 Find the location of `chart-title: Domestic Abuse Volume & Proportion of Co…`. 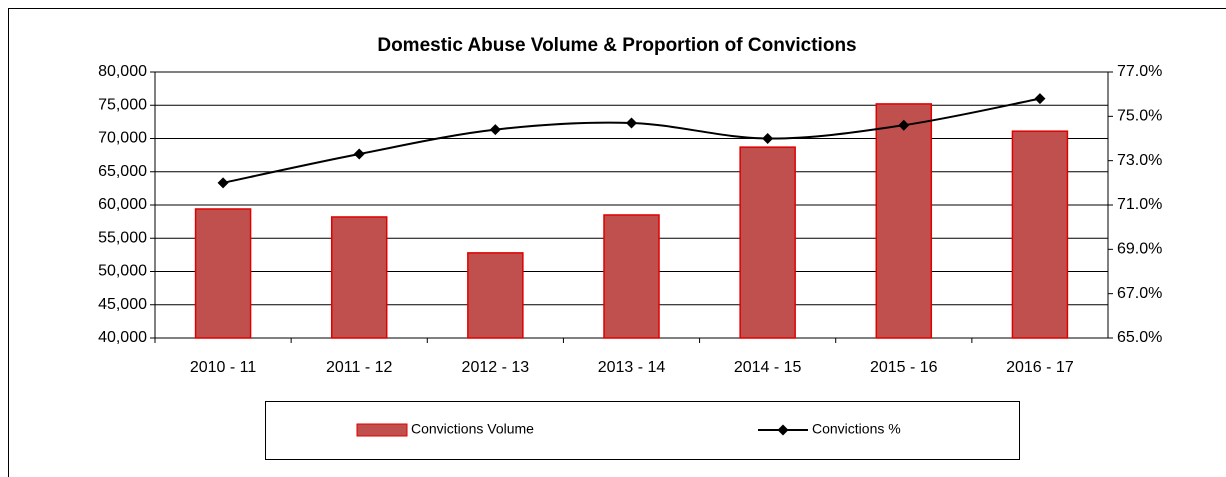

chart-title: Domestic Abuse Volume & Proportion of Co… is located at coordinates (616, 45).